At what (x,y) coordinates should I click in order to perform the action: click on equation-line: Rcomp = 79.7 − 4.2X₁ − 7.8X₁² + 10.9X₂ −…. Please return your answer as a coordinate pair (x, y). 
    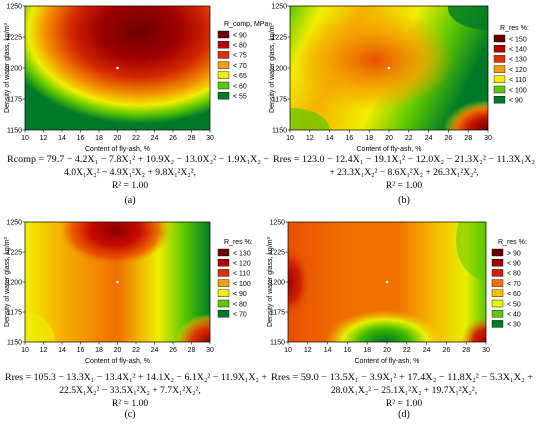
    Looking at the image, I should click on (138, 159).